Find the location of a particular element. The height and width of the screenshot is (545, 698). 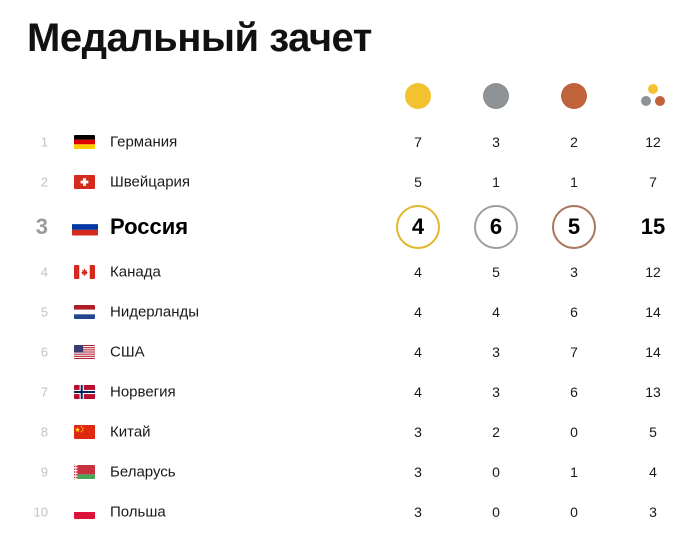

flag-usa-icon is located at coordinates (84, 352).